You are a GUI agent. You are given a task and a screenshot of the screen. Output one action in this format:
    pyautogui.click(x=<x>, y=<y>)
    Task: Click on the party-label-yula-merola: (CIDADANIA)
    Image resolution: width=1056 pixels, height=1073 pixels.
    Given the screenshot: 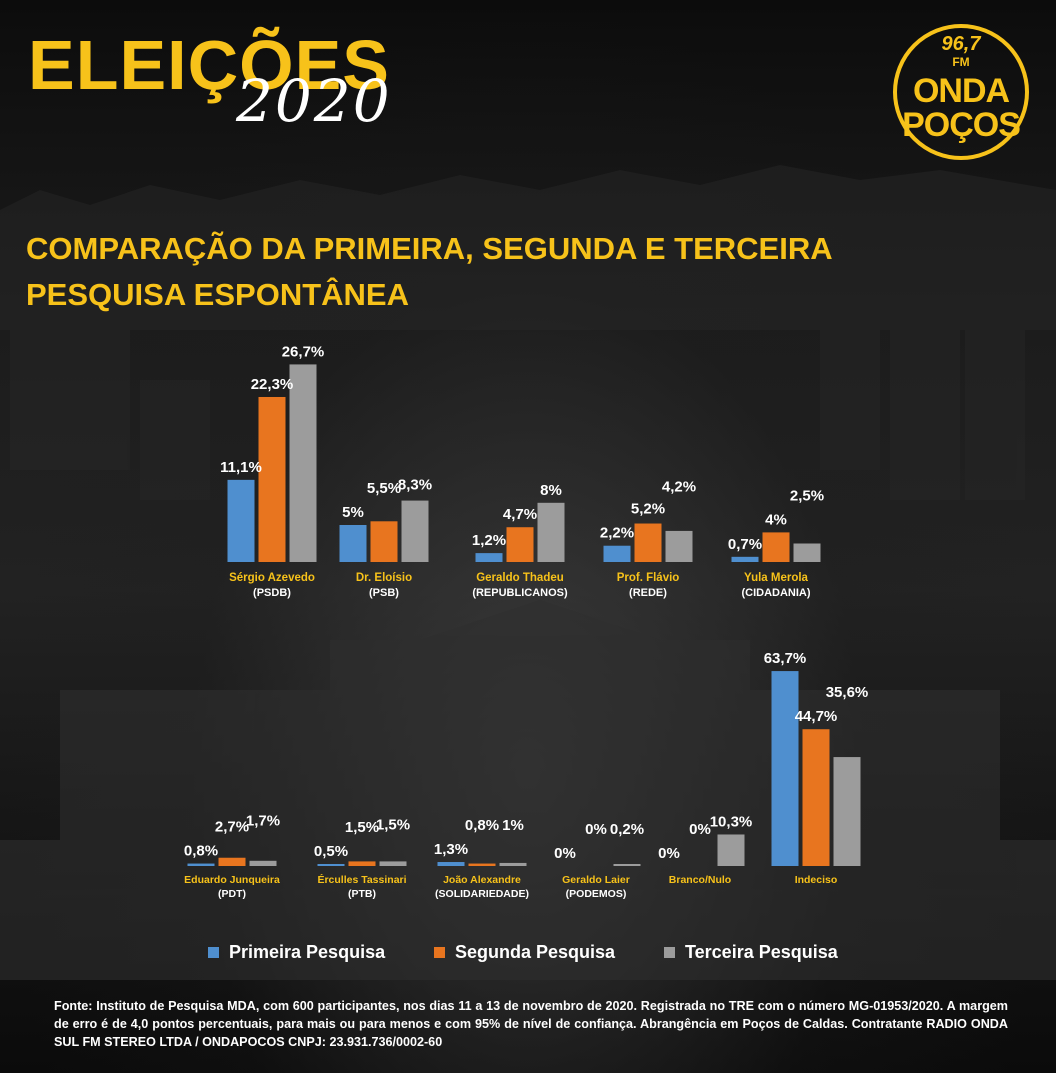 What is the action you would take?
    pyautogui.click(x=775, y=593)
    